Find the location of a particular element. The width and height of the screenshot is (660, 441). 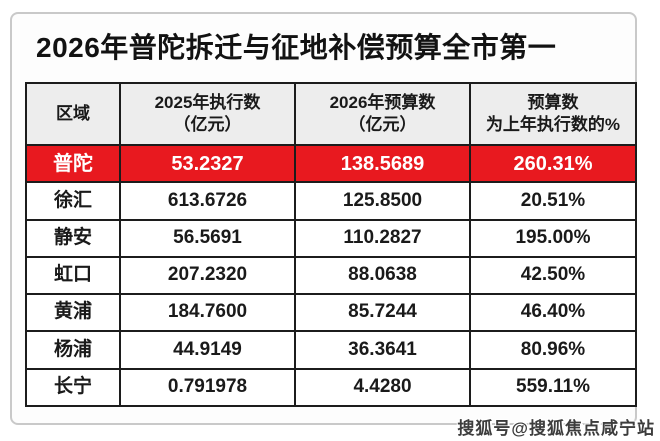

cell-budget-2026: 125.8500 is located at coordinates (381, 200).